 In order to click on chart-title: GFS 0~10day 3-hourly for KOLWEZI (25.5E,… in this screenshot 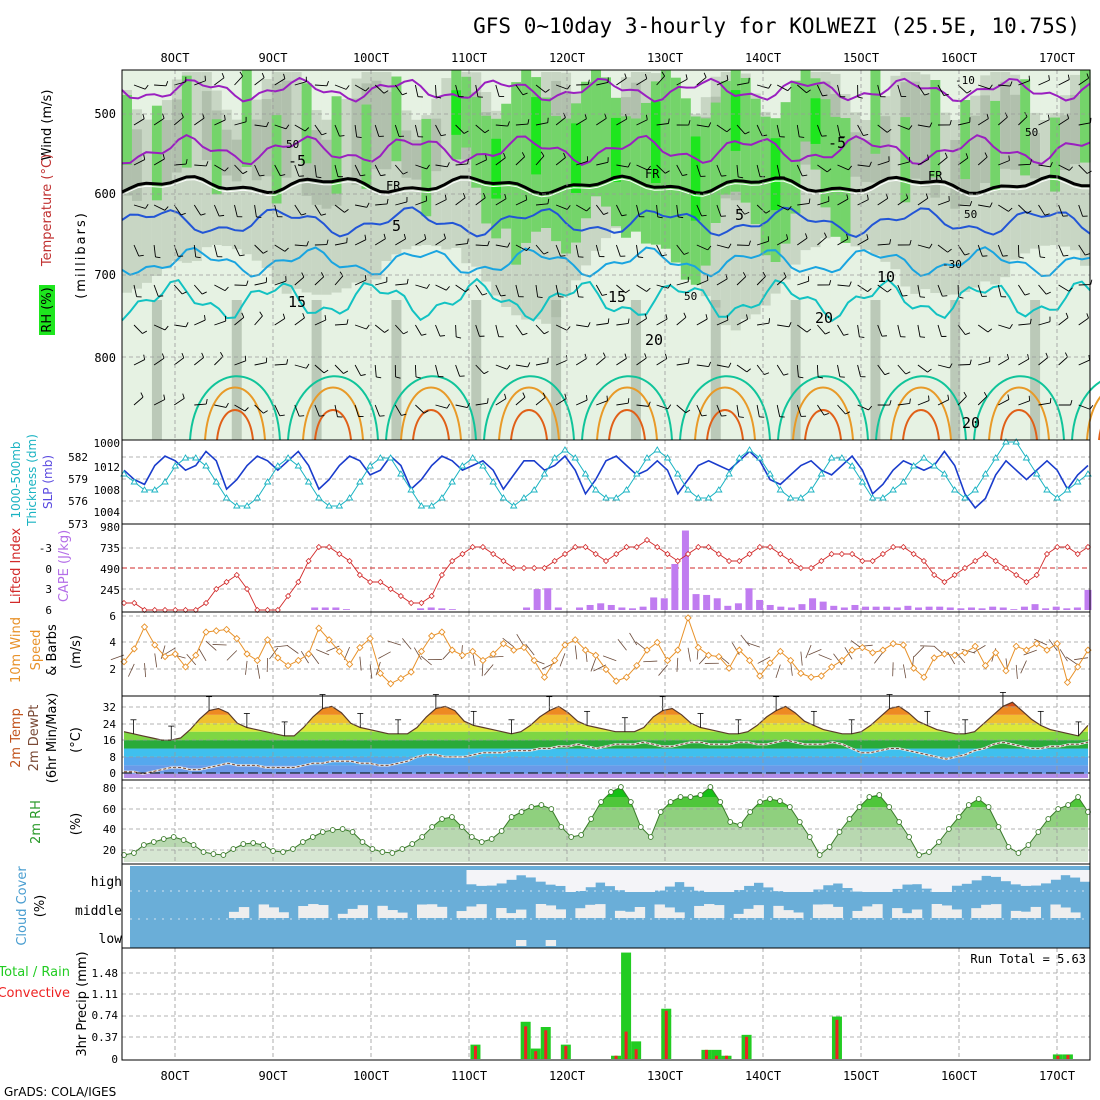, I will do `click(776, 26)`.